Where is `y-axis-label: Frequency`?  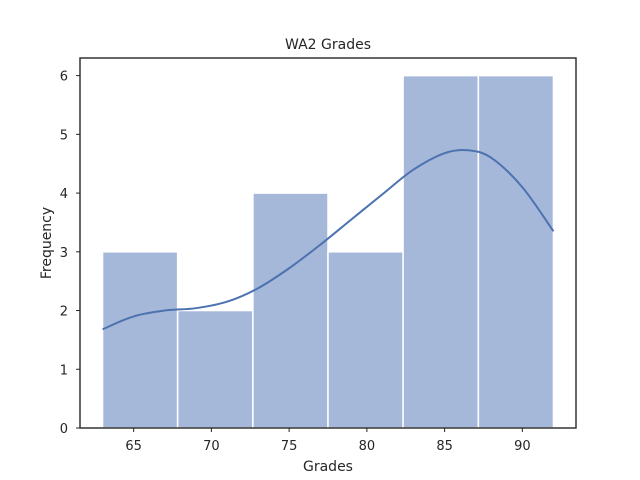 y-axis-label: Frequency is located at coordinates (47, 243).